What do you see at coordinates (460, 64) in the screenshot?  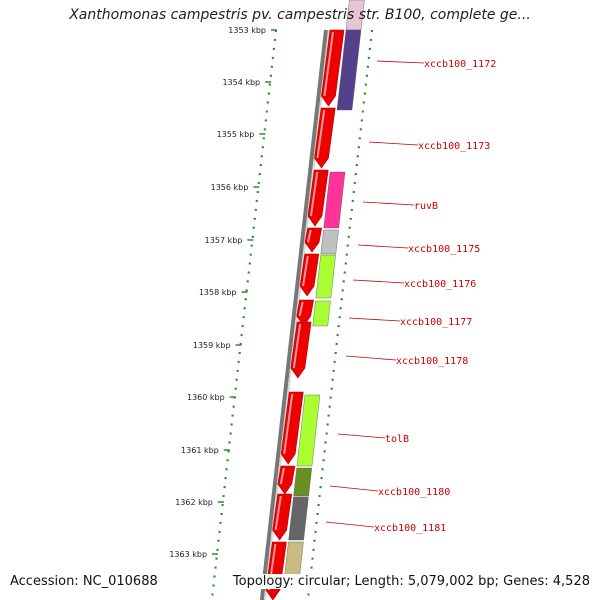 I see `gene-label: xccb100_1172` at bounding box center [460, 64].